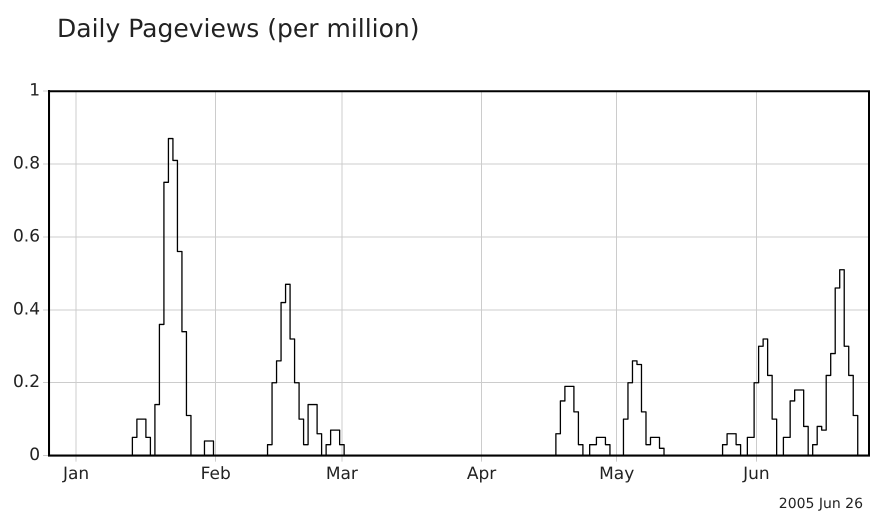 The image size is (871, 517). Describe the element at coordinates (34, 455) in the screenshot. I see `y-tick-label: 0` at that location.